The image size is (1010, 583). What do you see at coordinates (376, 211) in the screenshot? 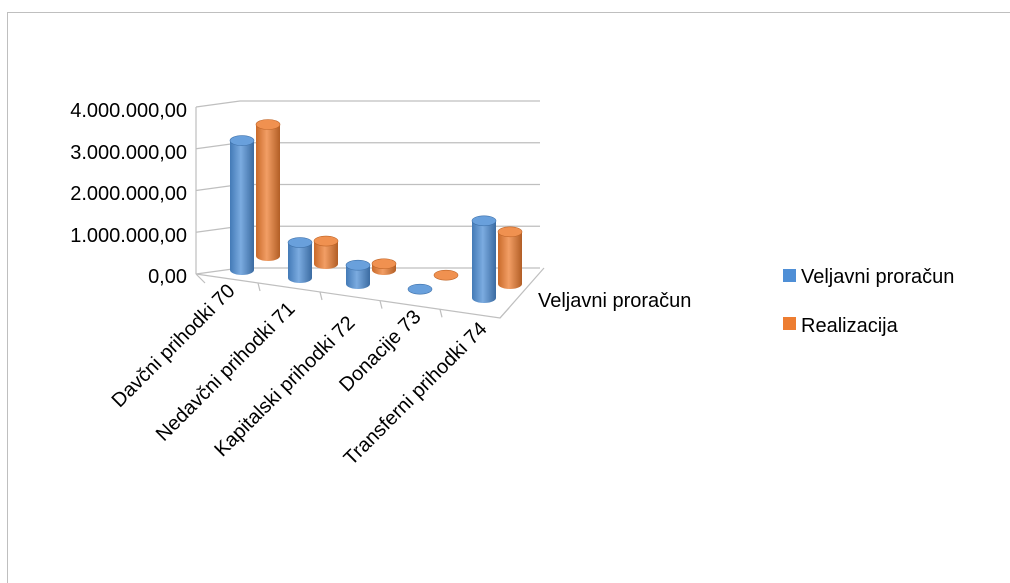
I see `bars` at bounding box center [376, 211].